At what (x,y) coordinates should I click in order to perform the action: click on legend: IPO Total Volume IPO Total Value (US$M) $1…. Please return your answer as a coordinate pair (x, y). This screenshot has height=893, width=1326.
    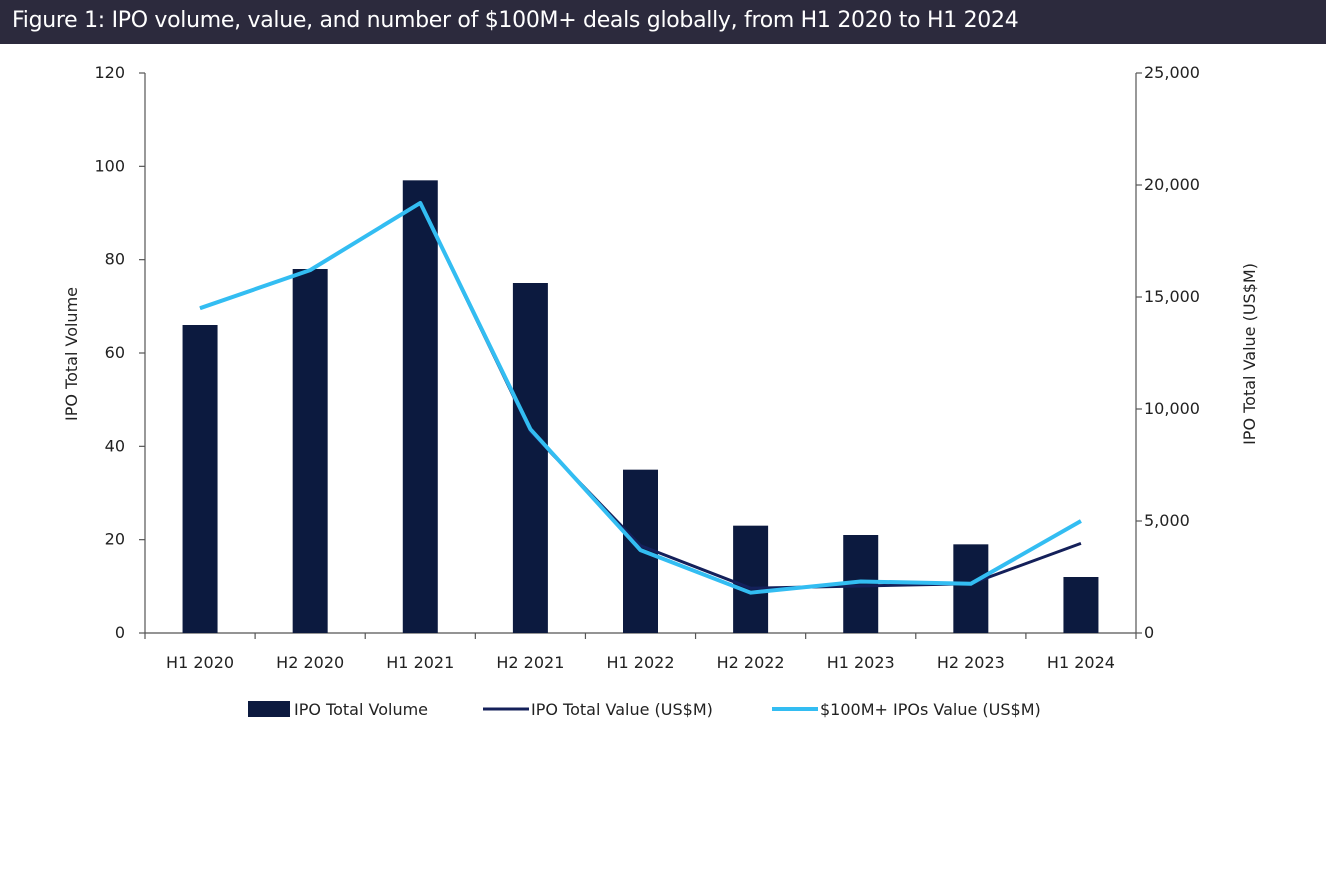
    Looking at the image, I should click on (644, 709).